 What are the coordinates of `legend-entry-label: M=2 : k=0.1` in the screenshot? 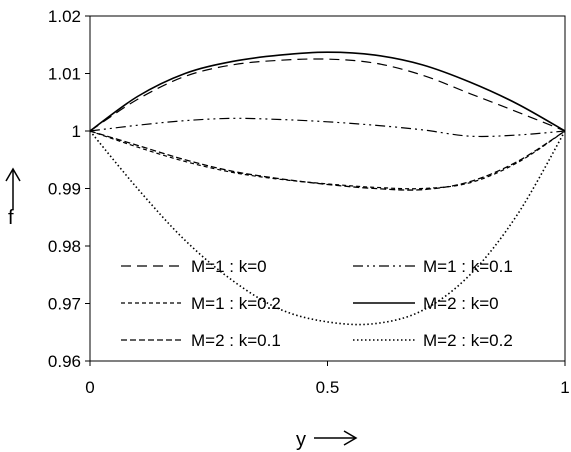 It's located at (236, 340).